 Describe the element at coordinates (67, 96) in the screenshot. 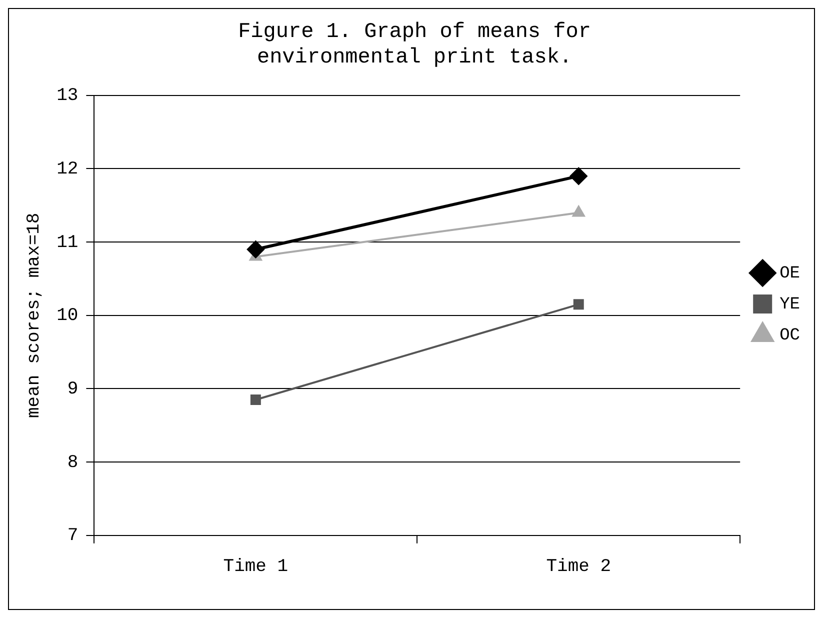

I see `y-tick-label: 13` at that location.